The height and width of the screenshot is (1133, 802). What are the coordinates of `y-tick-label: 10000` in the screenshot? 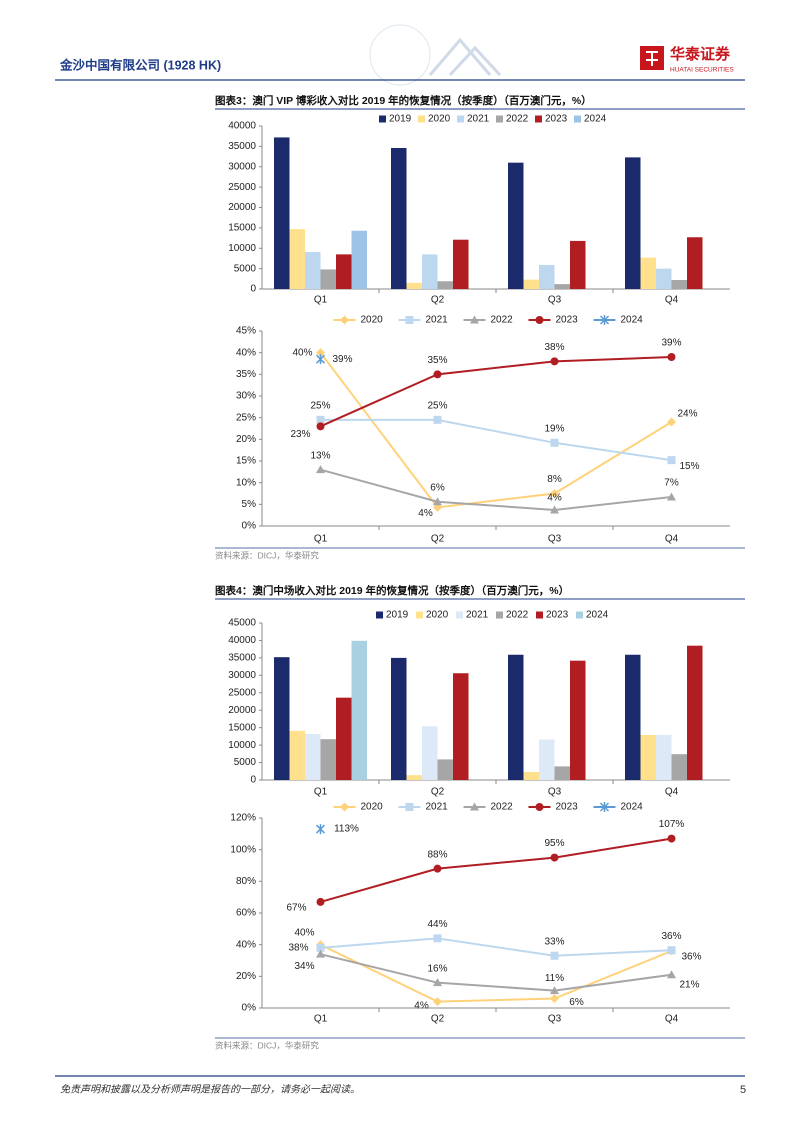 It's located at (242, 745).